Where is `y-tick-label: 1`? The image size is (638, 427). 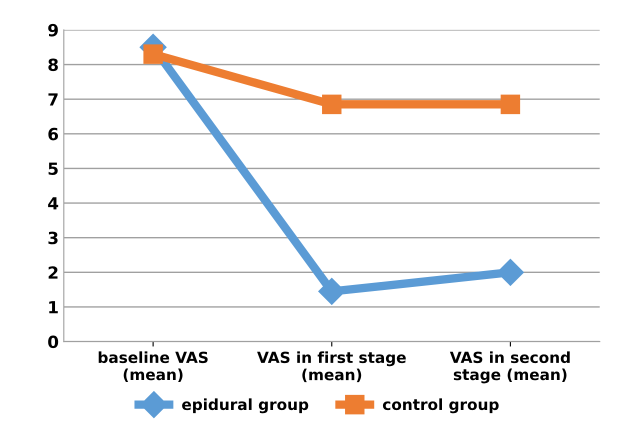 y-tick-label: 1 is located at coordinates (53, 307).